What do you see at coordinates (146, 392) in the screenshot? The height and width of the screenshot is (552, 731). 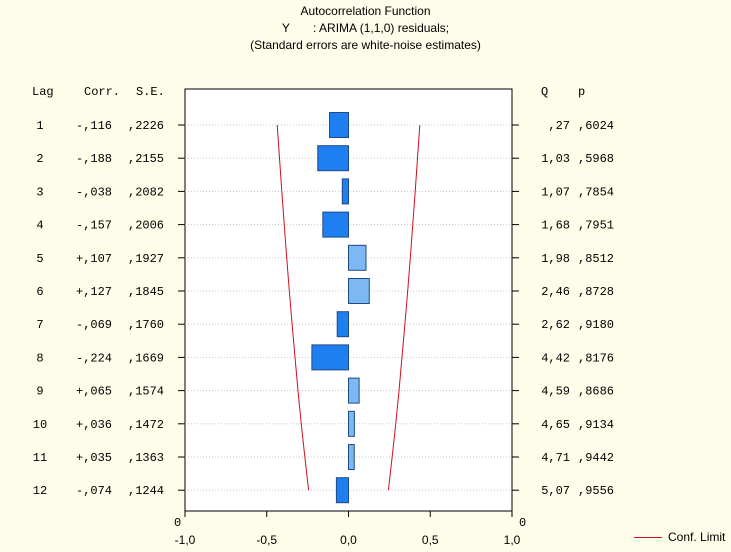 I see `se-label: ,1574` at bounding box center [146, 392].